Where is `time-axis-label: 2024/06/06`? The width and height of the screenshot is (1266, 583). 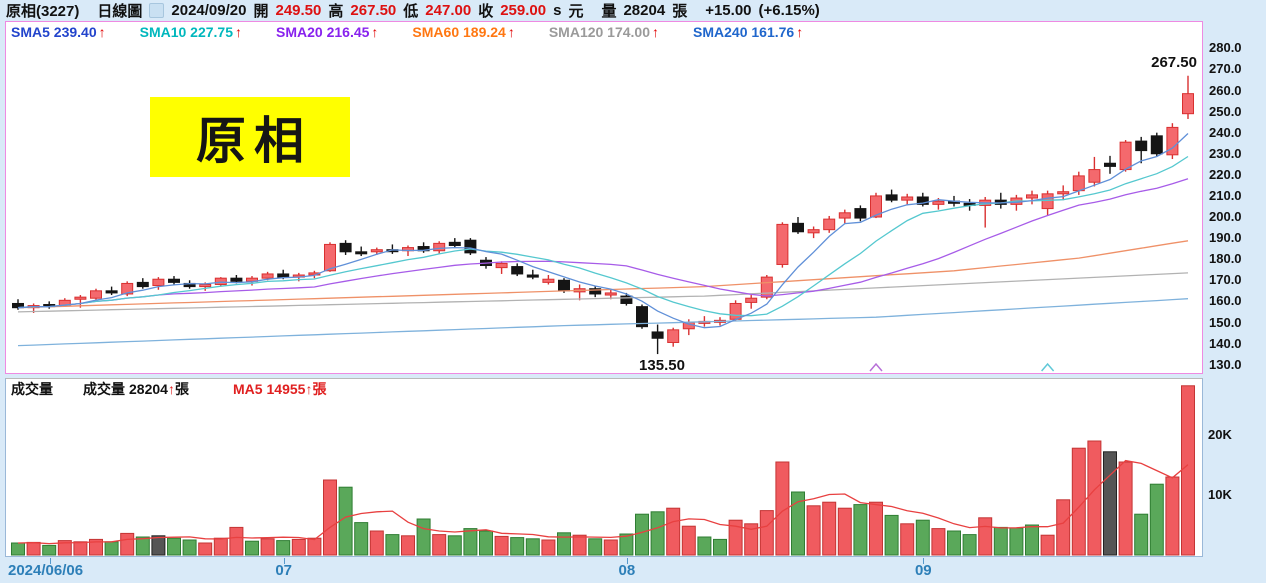 time-axis-label: 2024/06/06 is located at coordinates (46, 570).